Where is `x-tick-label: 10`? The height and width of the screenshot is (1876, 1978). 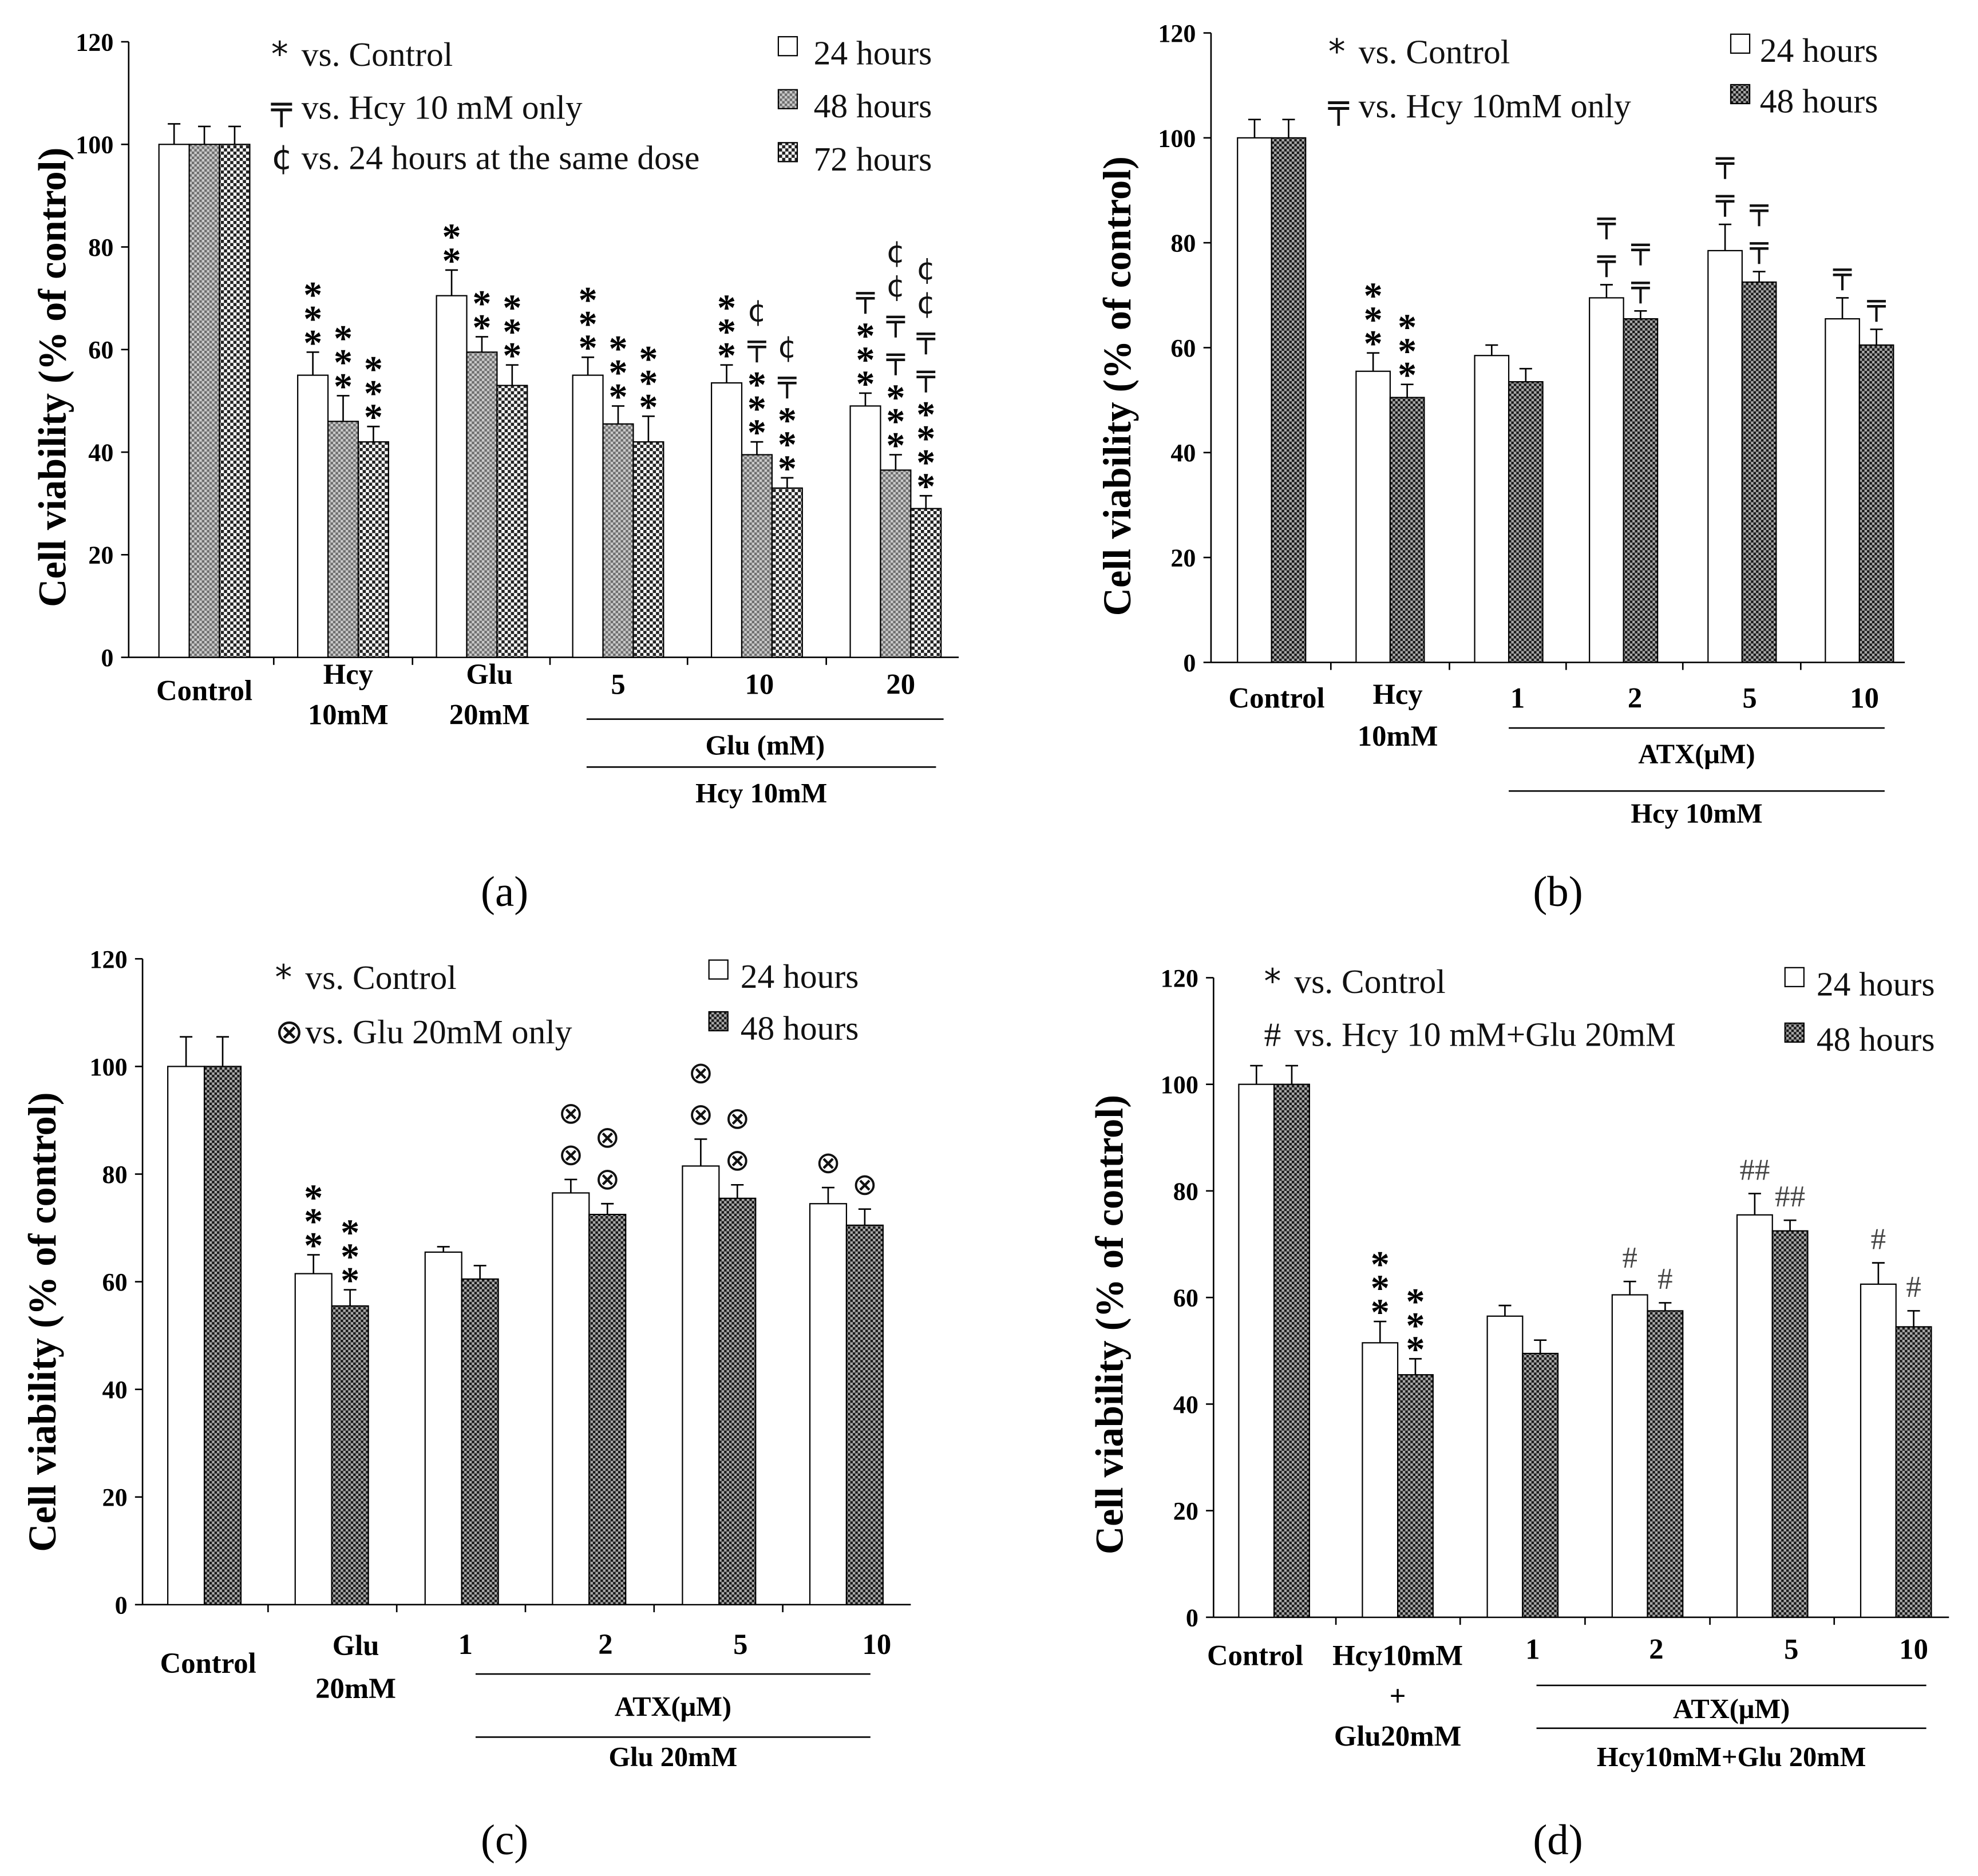
x-tick-label: 10 is located at coordinates (1864, 698).